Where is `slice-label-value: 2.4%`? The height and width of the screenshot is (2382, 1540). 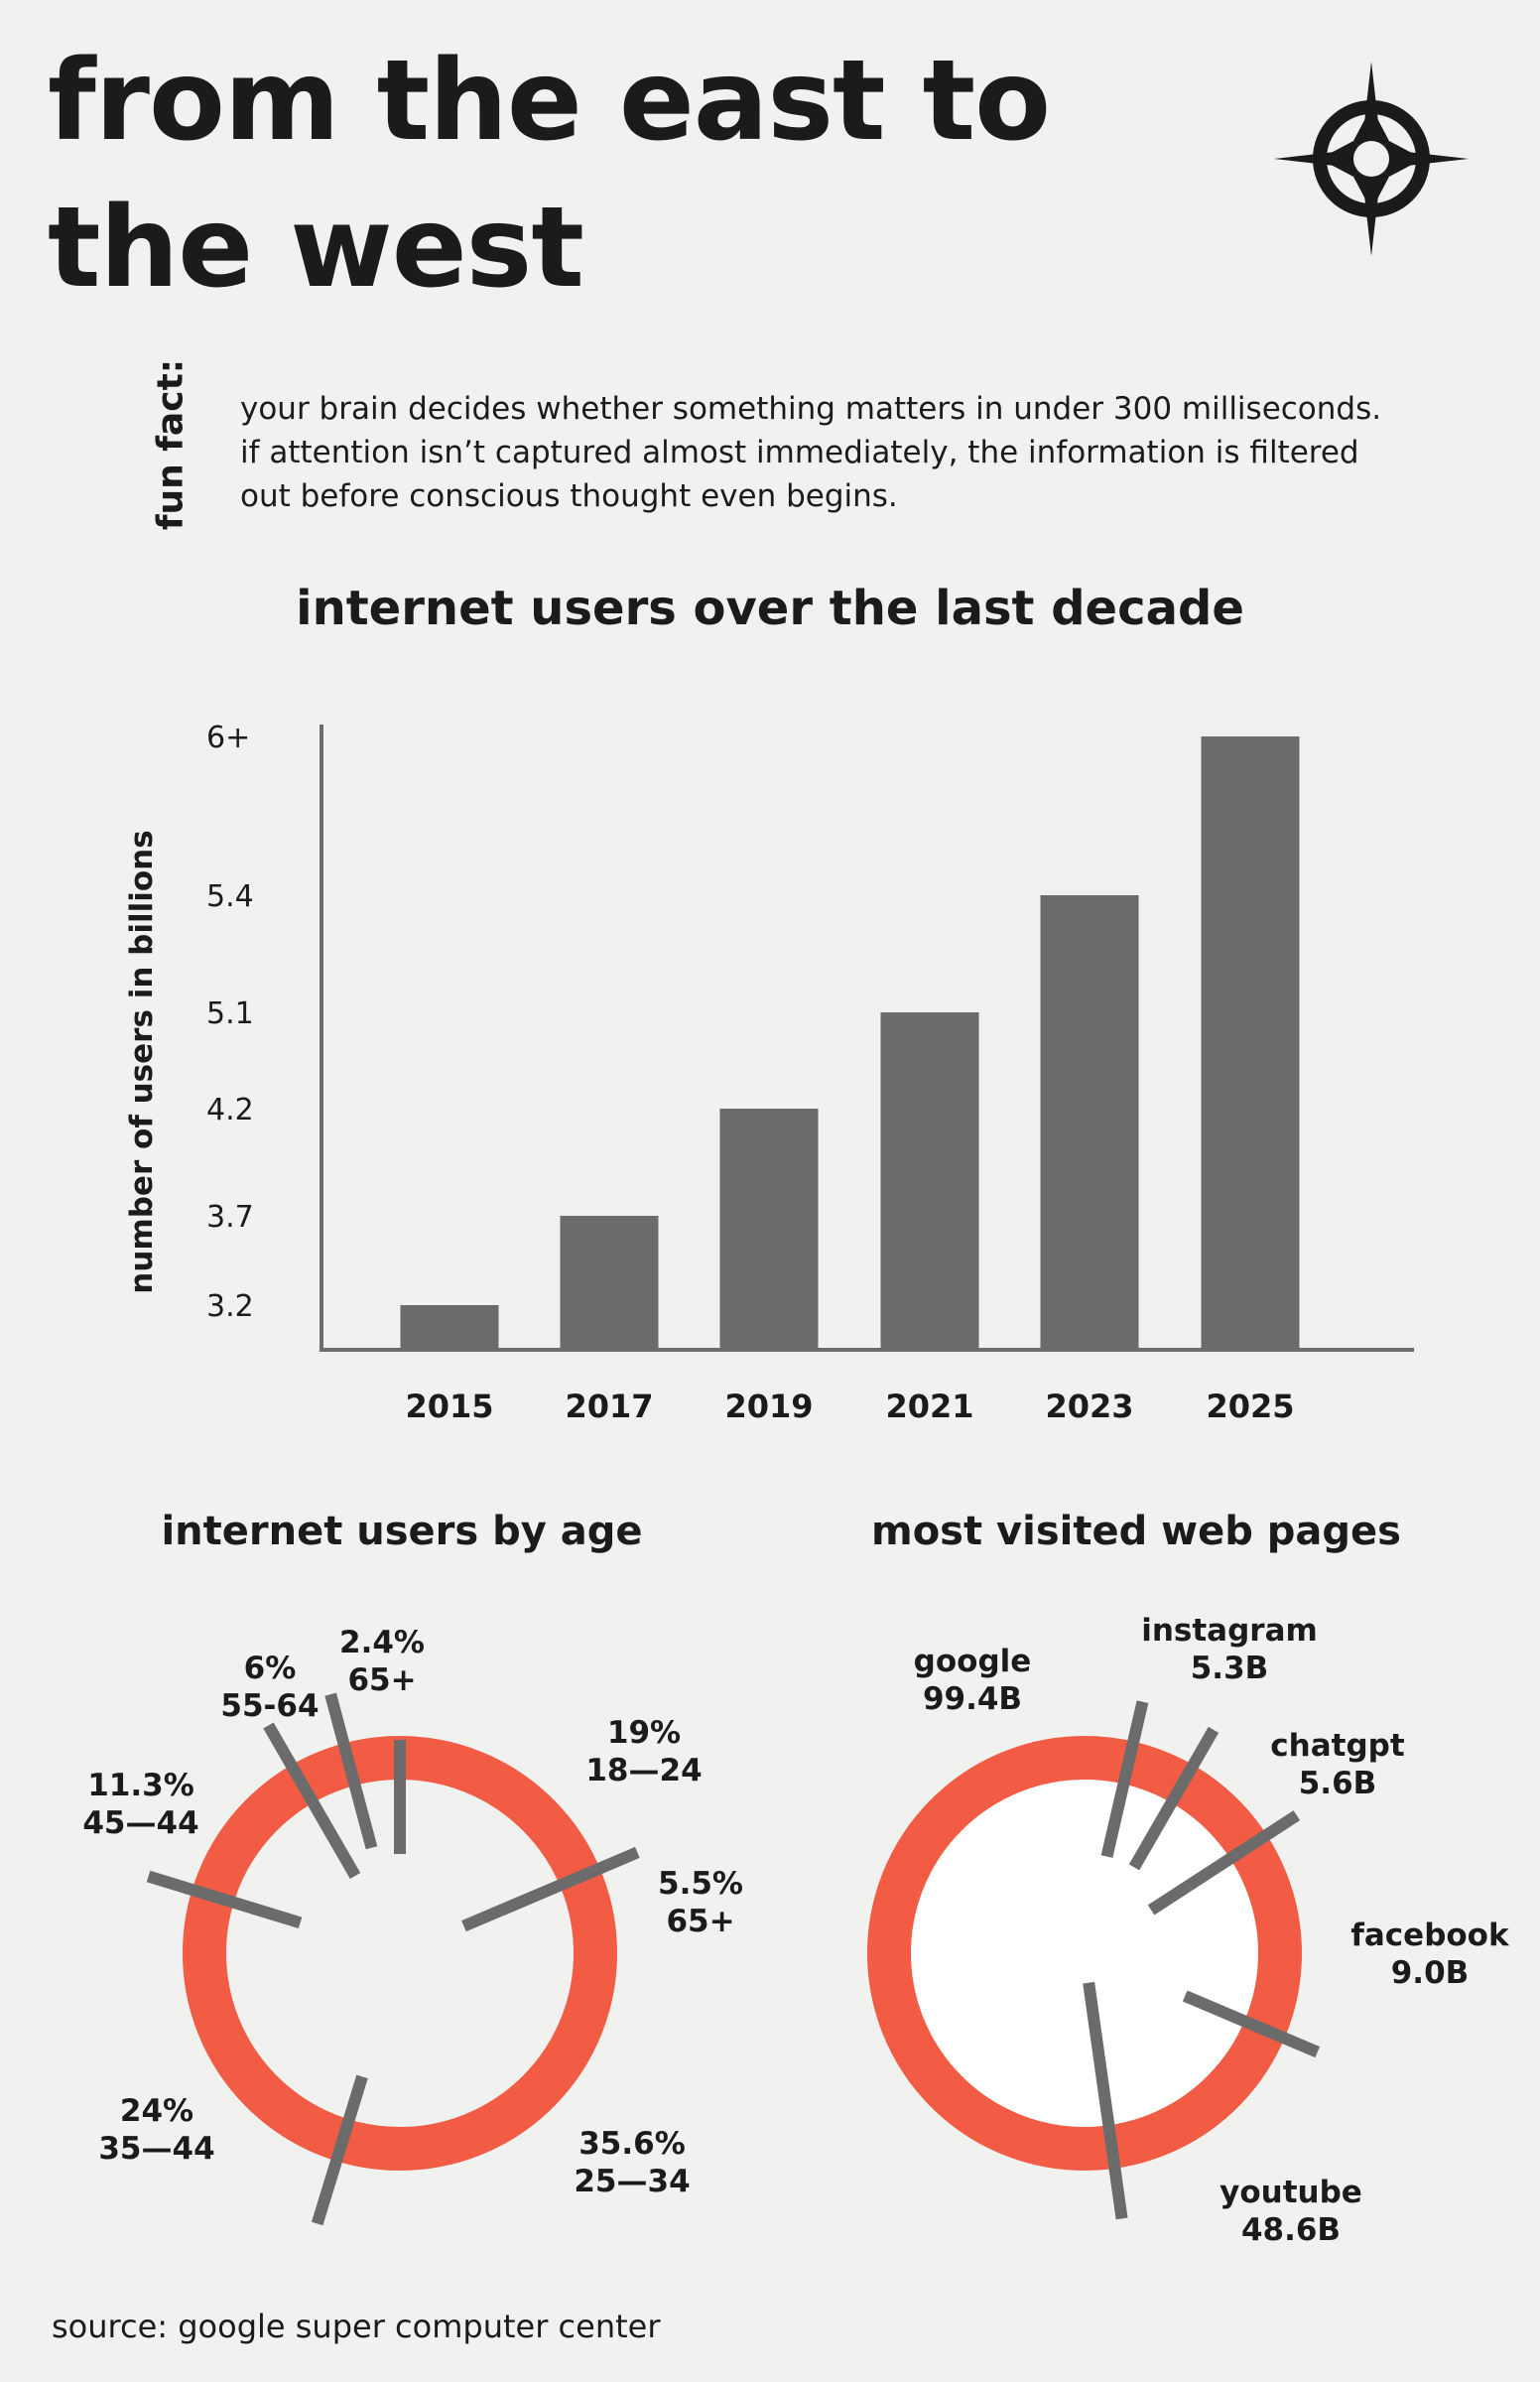 slice-label-value: 2.4% is located at coordinates (382, 1643).